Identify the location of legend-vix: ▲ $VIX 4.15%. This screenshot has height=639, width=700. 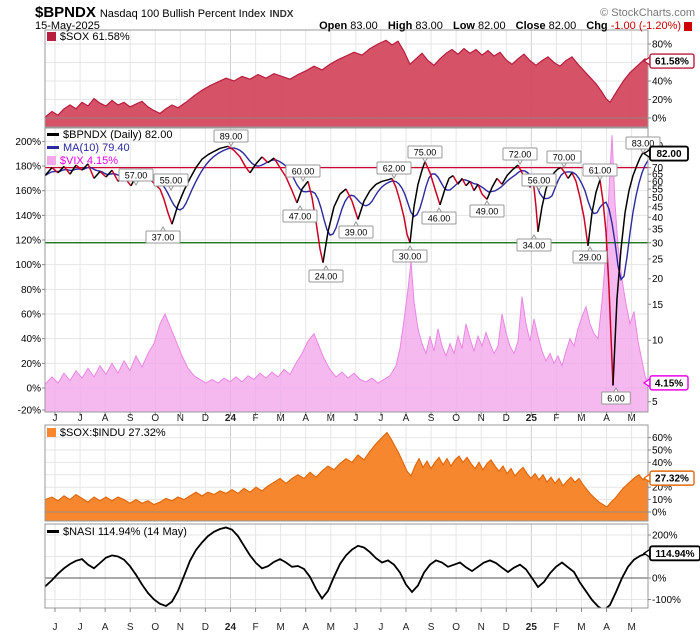
(82, 160).